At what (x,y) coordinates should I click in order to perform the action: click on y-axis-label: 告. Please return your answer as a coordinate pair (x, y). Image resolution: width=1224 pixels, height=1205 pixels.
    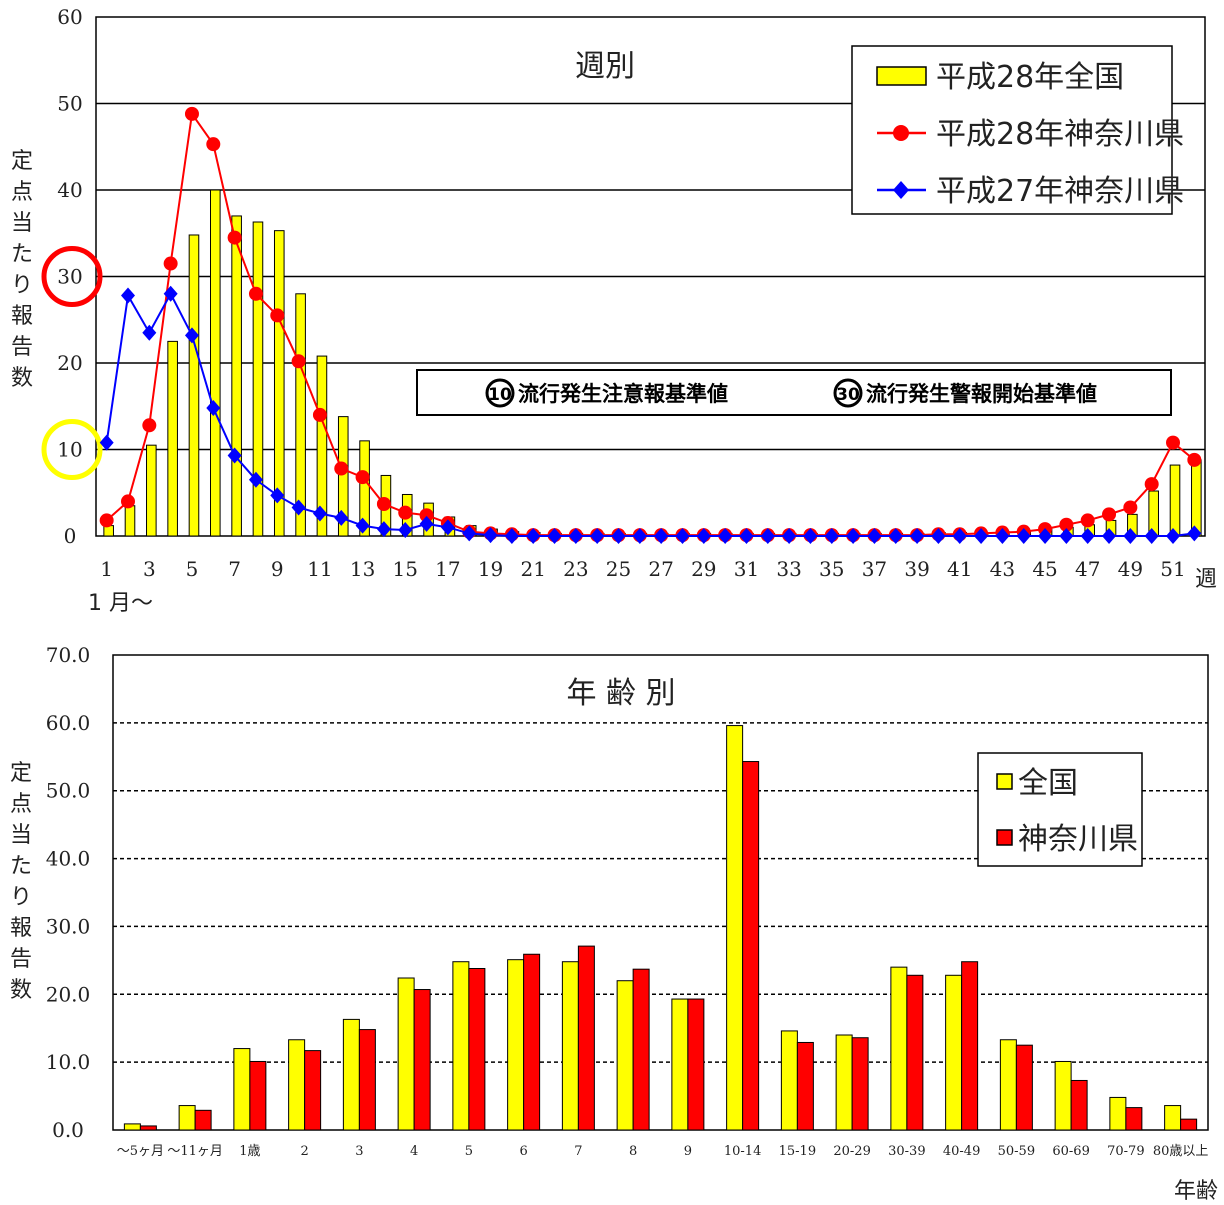
    Looking at the image, I should click on (22, 347).